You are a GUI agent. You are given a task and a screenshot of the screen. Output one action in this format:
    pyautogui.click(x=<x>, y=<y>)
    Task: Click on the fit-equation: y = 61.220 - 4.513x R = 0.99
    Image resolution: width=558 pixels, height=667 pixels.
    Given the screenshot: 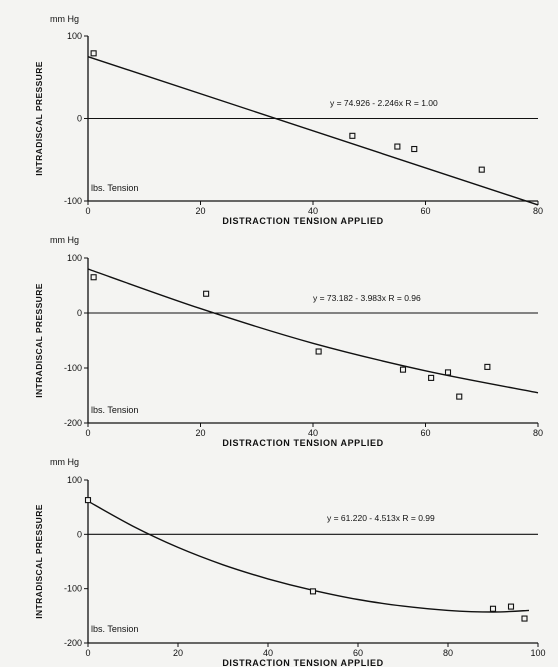 What is the action you would take?
    pyautogui.click(x=381, y=518)
    